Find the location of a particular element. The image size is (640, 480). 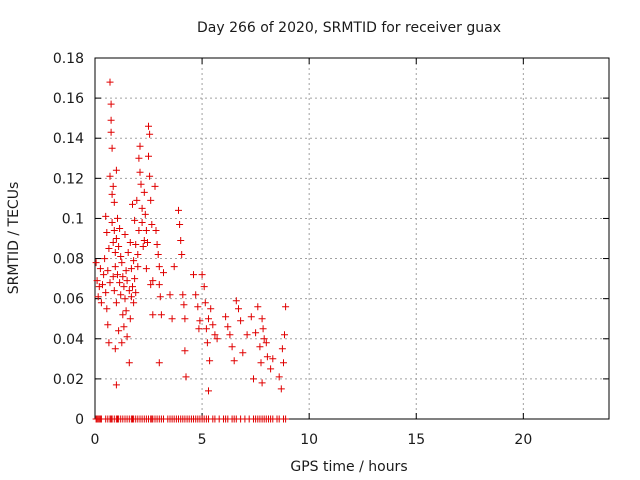

y-tick-label: 0 is located at coordinates (79, 420).